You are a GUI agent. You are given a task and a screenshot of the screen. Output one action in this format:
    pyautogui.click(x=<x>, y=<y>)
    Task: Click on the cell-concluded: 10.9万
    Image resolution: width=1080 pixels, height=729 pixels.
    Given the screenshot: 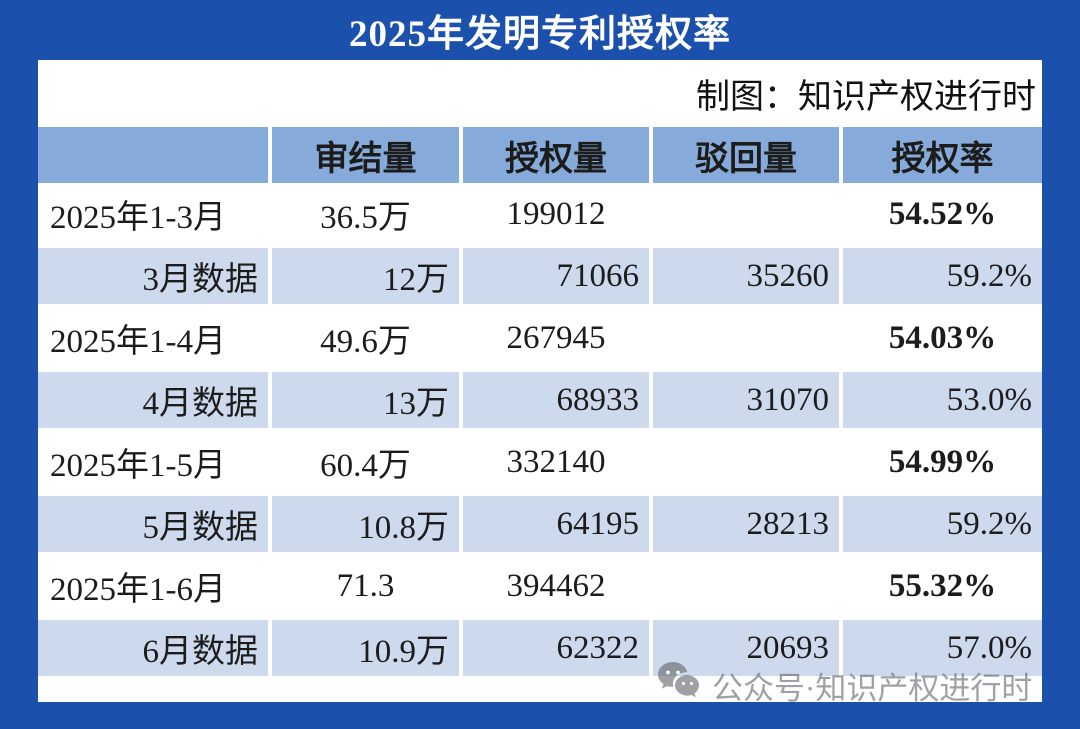 What is the action you would take?
    pyautogui.click(x=365, y=648)
    